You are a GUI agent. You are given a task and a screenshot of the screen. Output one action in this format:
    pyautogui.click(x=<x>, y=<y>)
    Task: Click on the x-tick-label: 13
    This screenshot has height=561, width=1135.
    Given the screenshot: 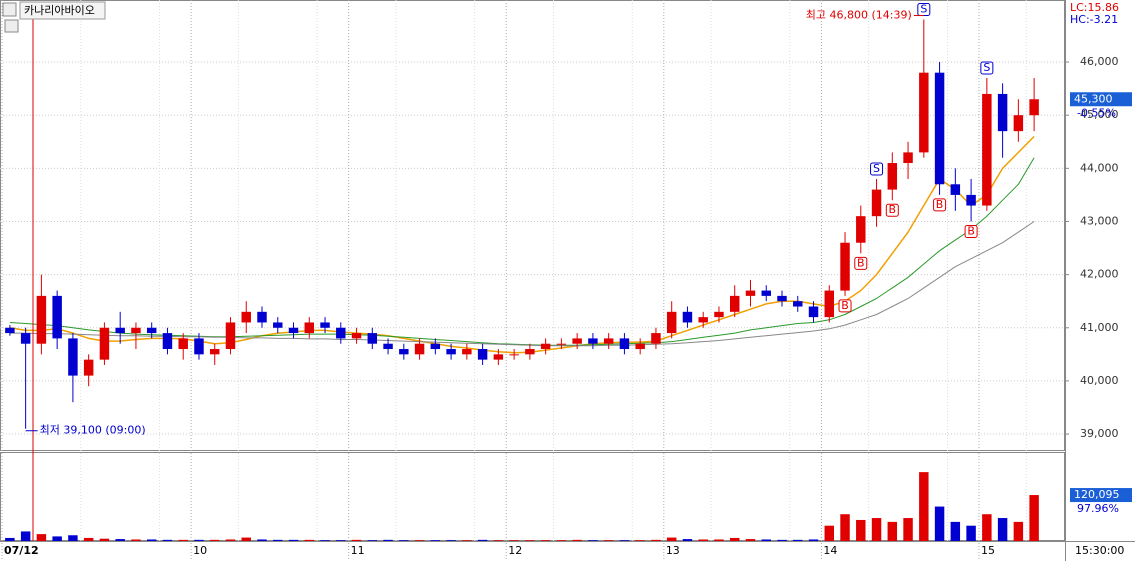 What is the action you would take?
    pyautogui.click(x=673, y=550)
    